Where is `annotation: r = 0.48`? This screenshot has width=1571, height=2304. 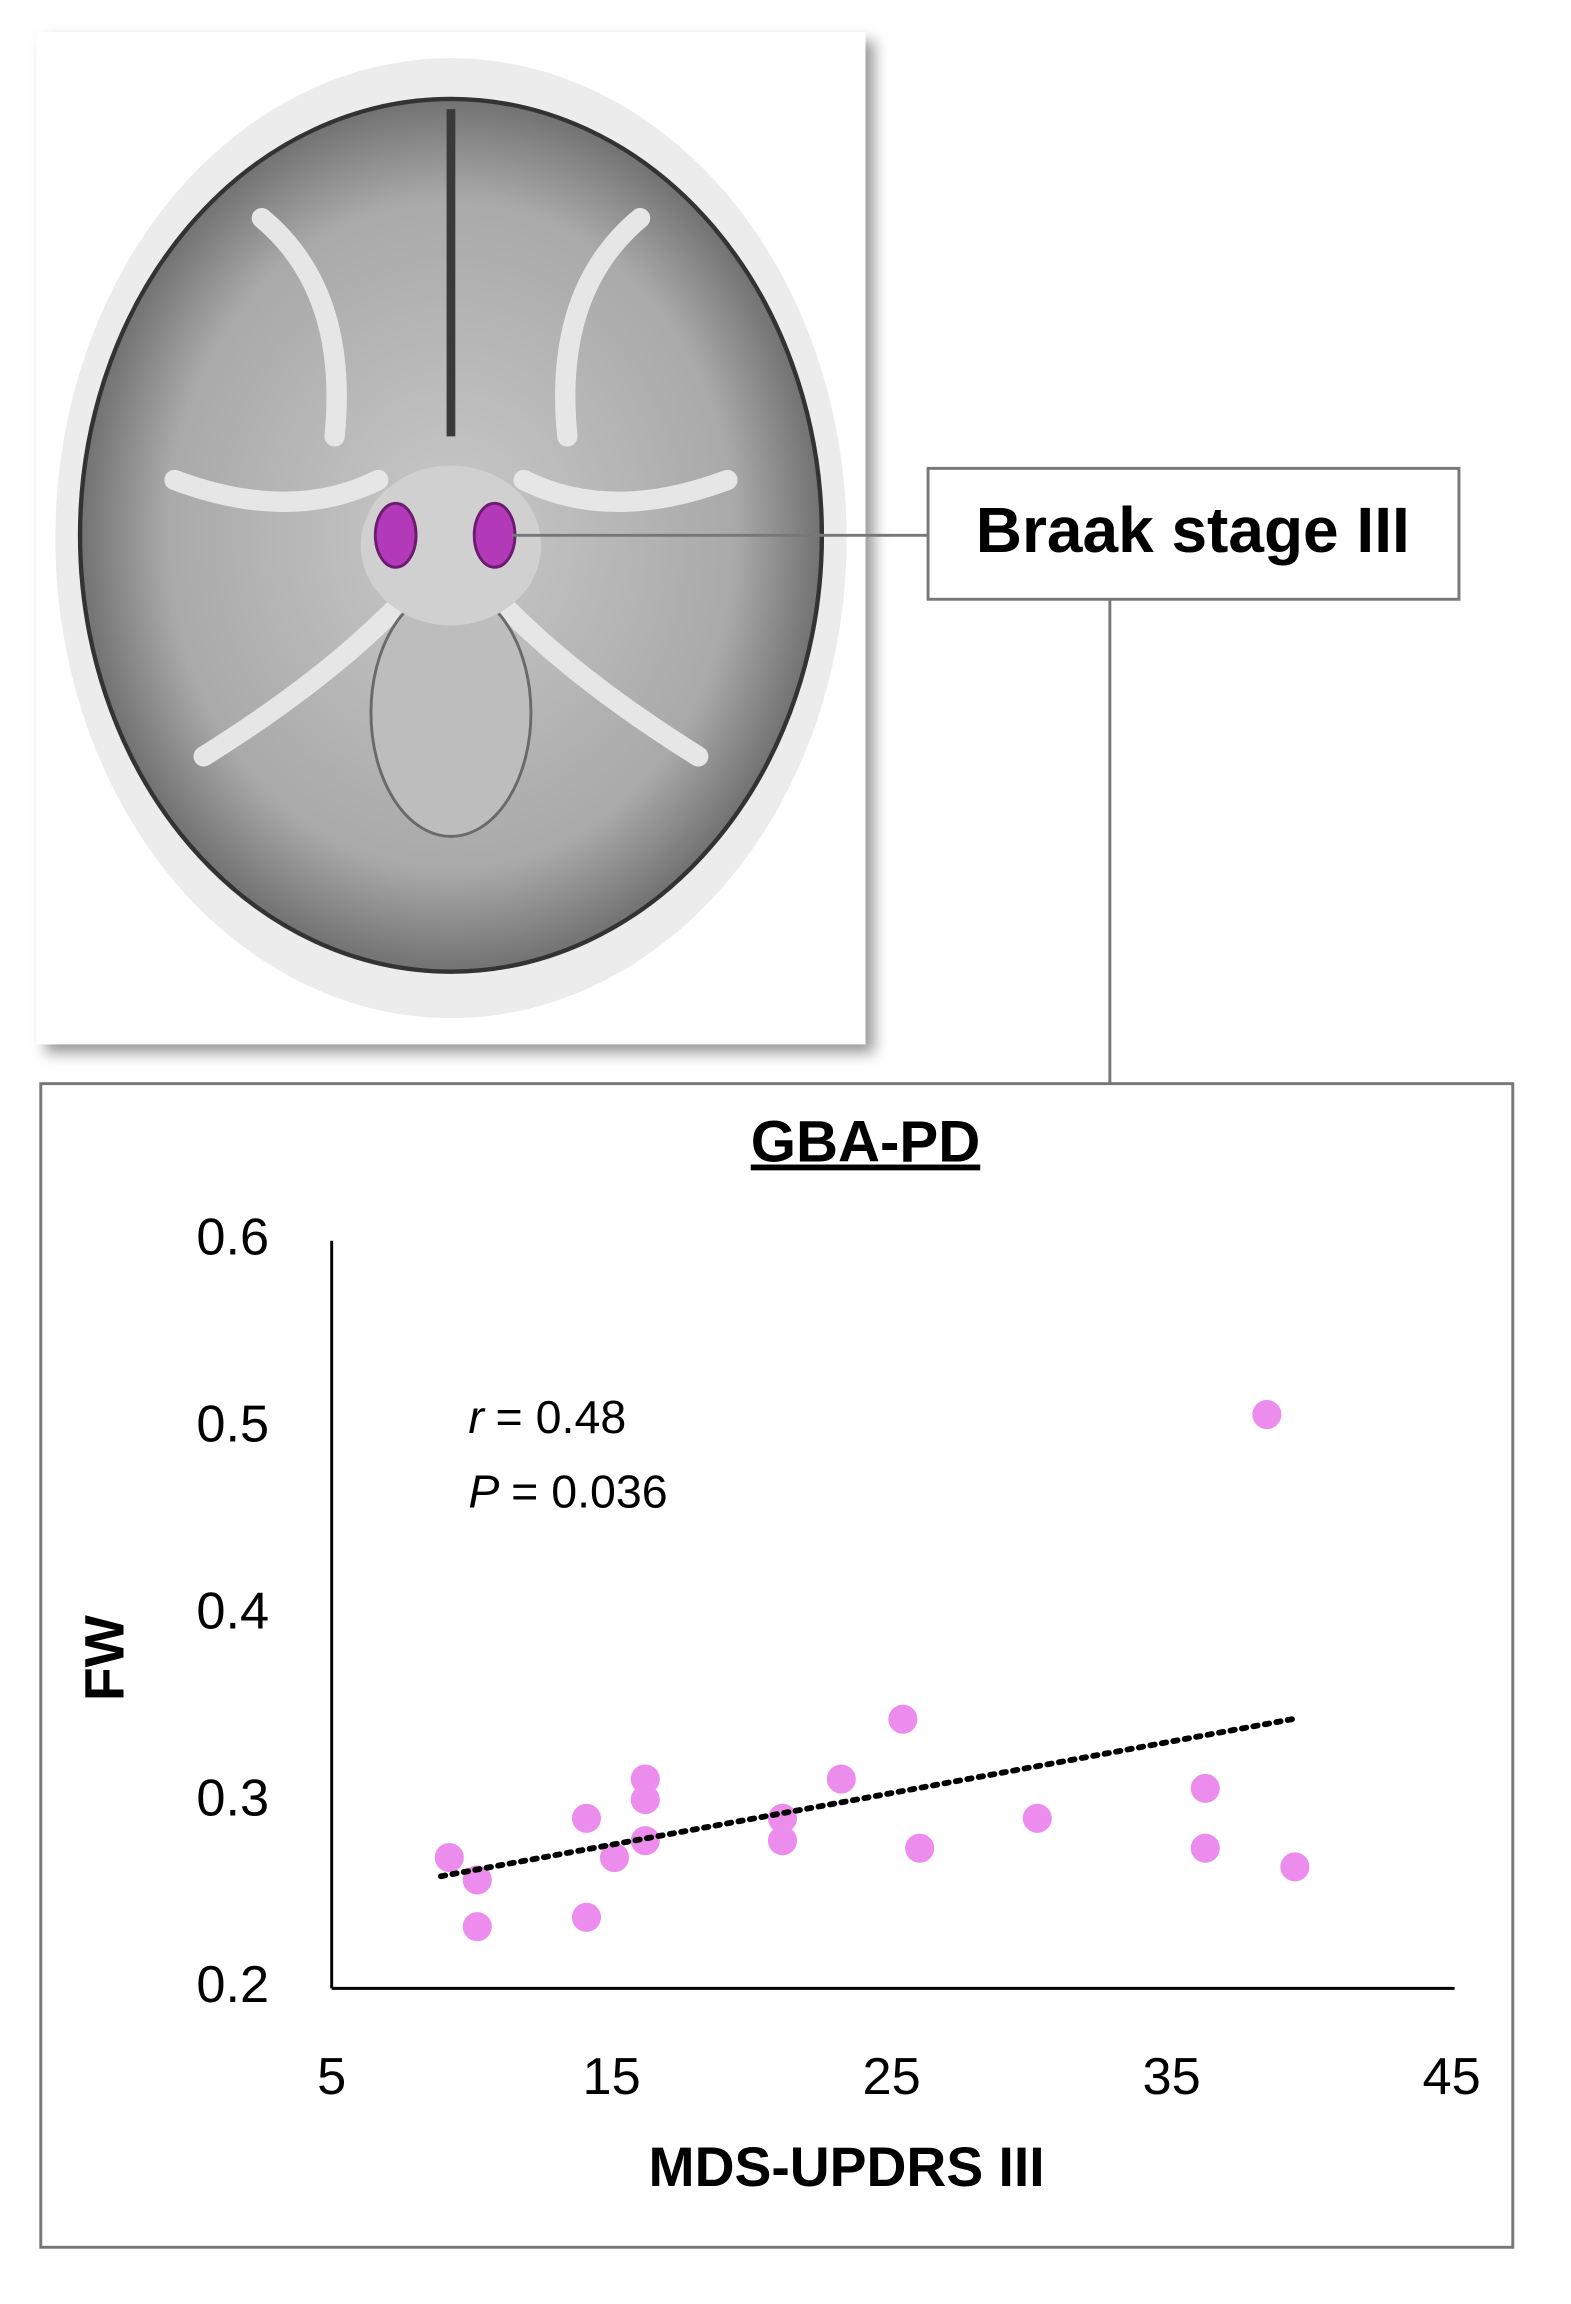
annotation: r = 0.48 is located at coordinates (547, 1417).